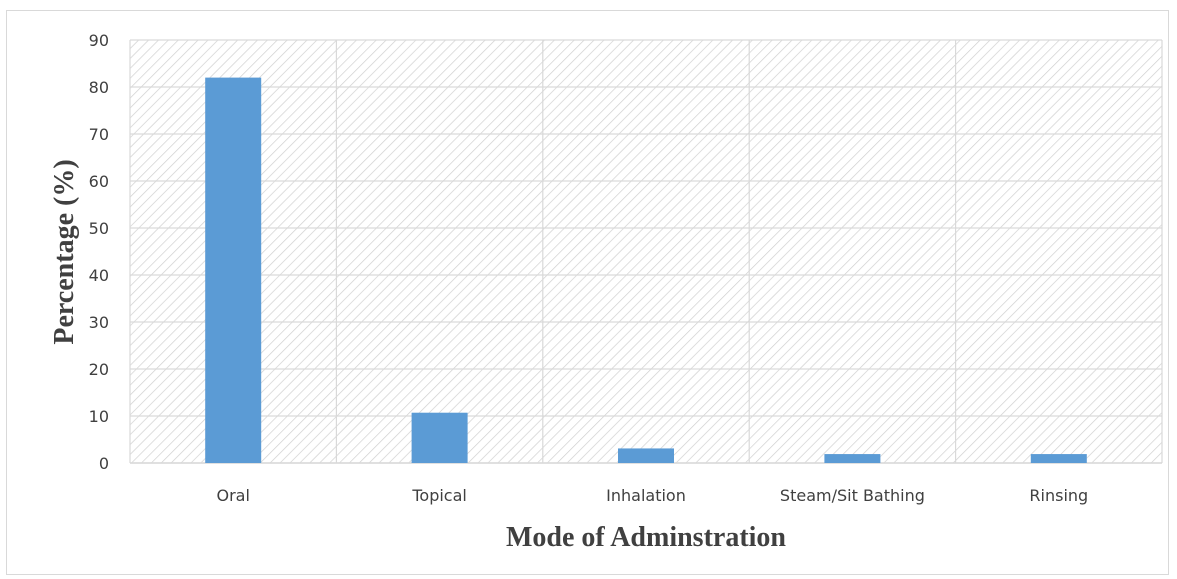 The image size is (1177, 579). What do you see at coordinates (852, 495) in the screenshot?
I see `x-tick-label: Steam/Sit Bathing` at bounding box center [852, 495].